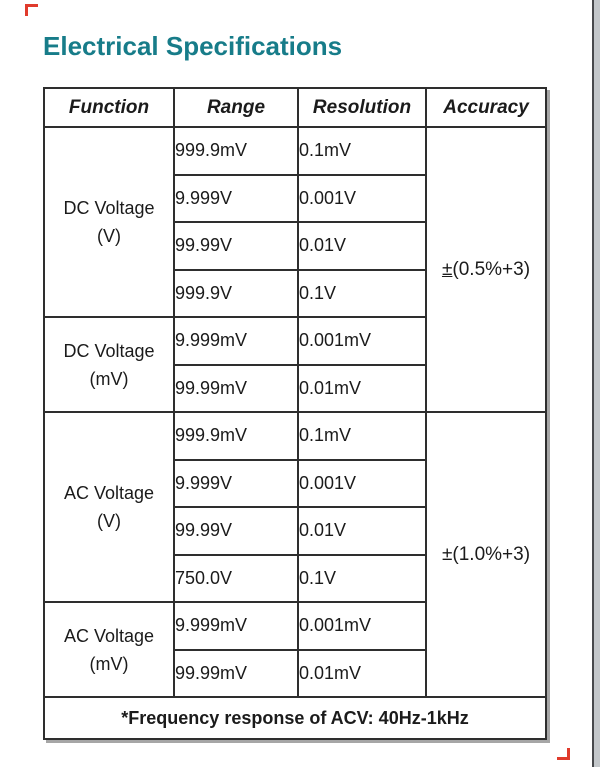 This screenshot has height=767, width=600. What do you see at coordinates (109, 107) in the screenshot?
I see `column-header-function: Function` at bounding box center [109, 107].